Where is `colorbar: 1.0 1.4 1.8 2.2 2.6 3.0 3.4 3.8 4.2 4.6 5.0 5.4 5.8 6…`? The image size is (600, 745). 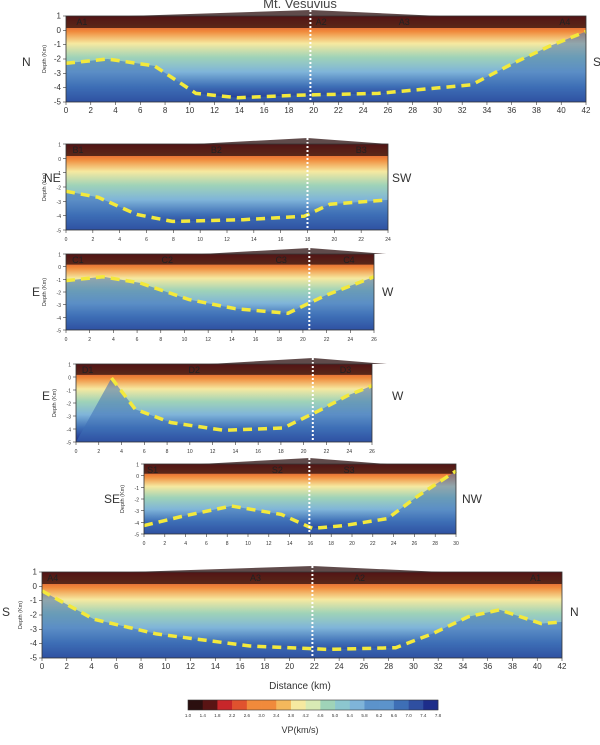 colorbar: 1.0 1.4 1.8 2.2 2.6 3.0 3.4 3.8 4.2 4.6 5.0 5.4 5.8 6… is located at coordinates (313, 708).